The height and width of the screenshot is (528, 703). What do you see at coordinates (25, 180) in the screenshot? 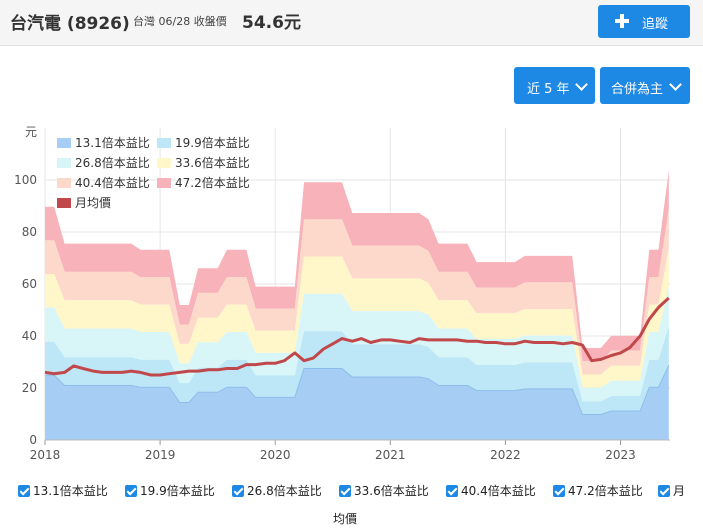
I see `y-tick-label: 100` at bounding box center [25, 180].